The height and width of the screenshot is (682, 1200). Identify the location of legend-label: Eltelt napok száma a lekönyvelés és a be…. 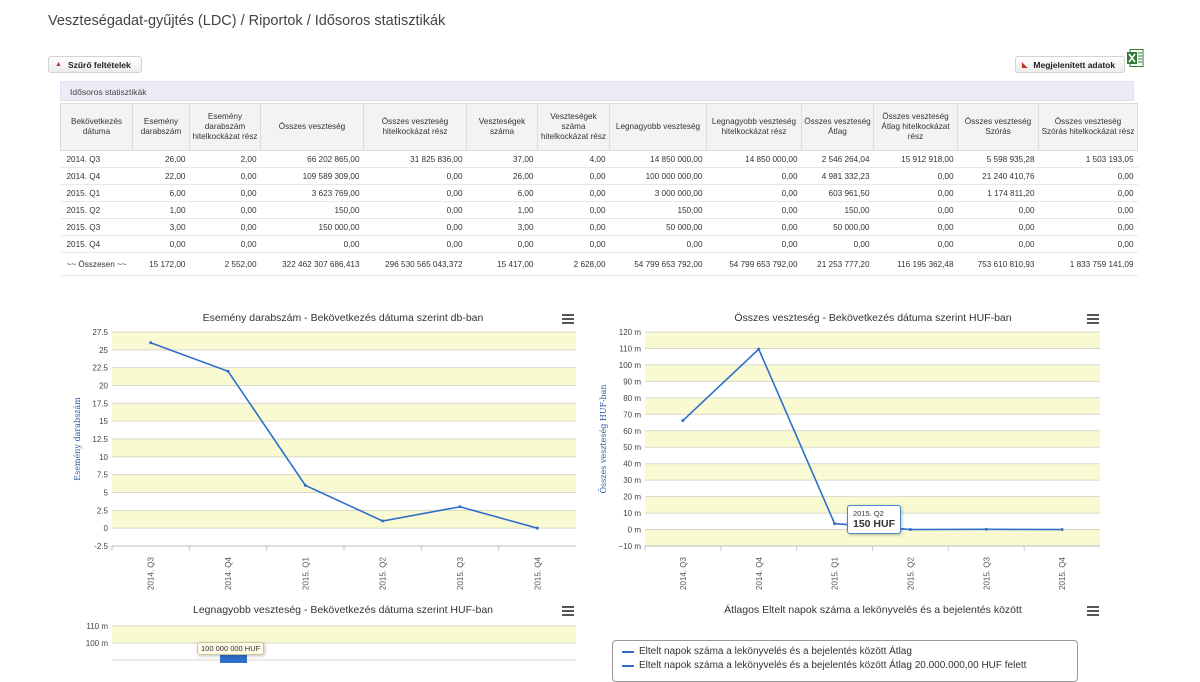
(833, 665).